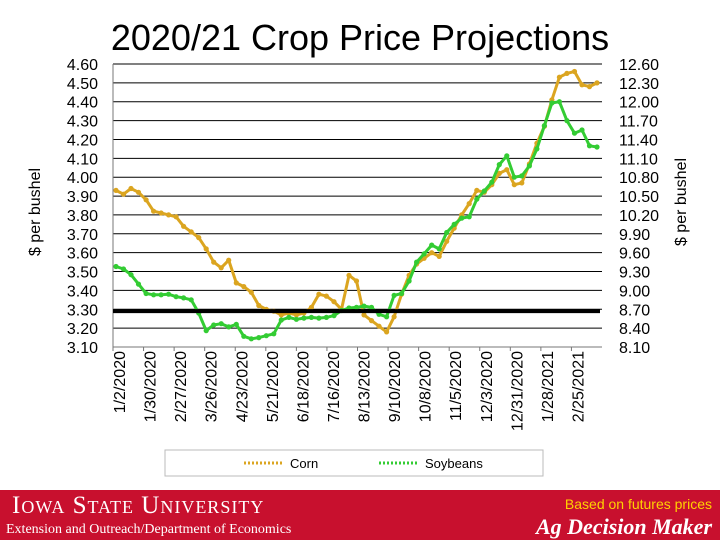 This screenshot has height=540, width=720. I want to click on y-tick-label-left: 4.20, so click(82, 140).